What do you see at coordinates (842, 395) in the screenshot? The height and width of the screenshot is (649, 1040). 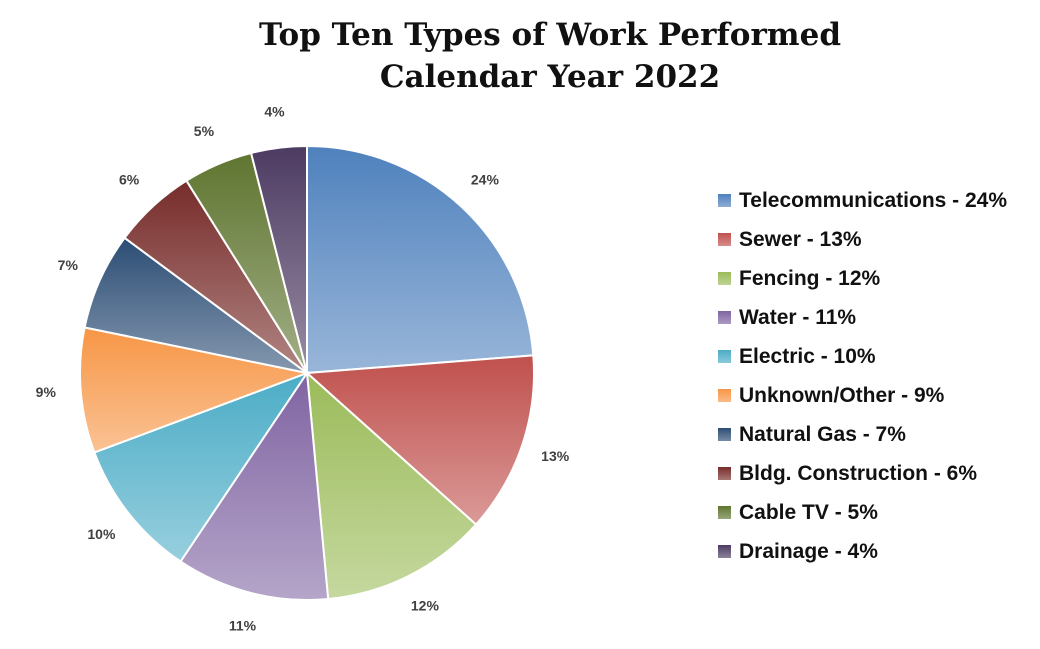 I see `legend-label: Unknown/Other - 9%` at bounding box center [842, 395].